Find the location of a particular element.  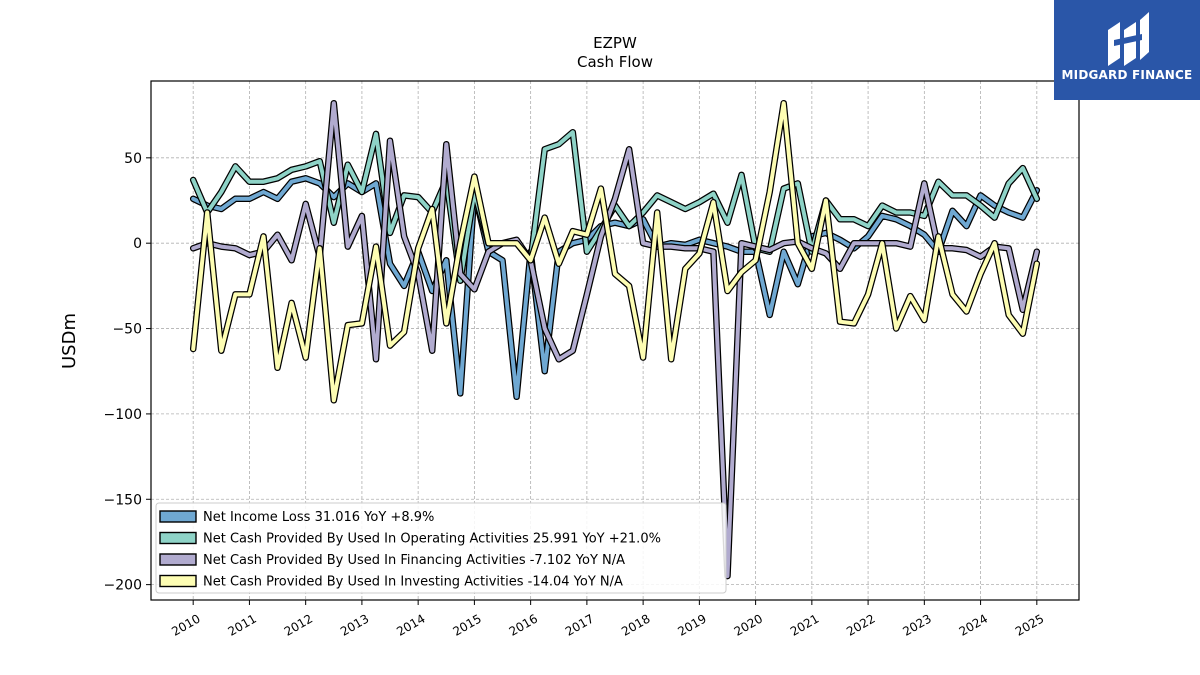

x-tick-label: 2018 is located at coordinates (635, 624).